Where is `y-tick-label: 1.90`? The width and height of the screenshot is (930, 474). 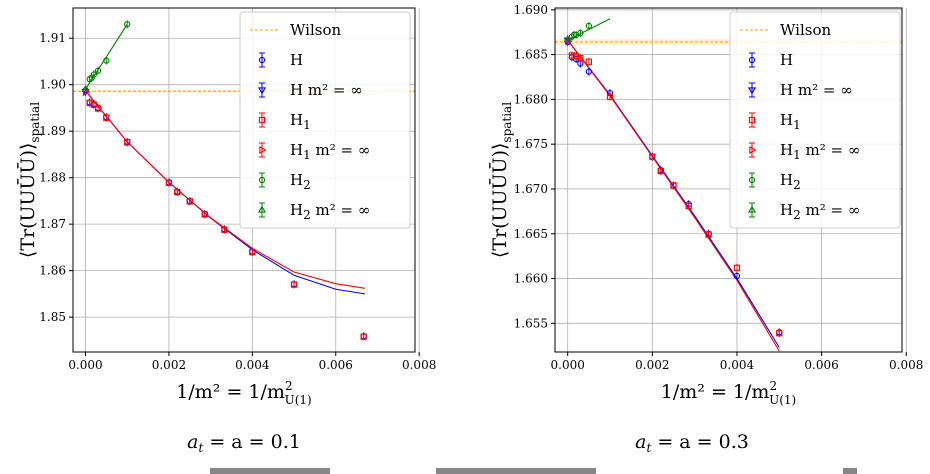 y-tick-label: 1.90 is located at coordinates (52, 85).